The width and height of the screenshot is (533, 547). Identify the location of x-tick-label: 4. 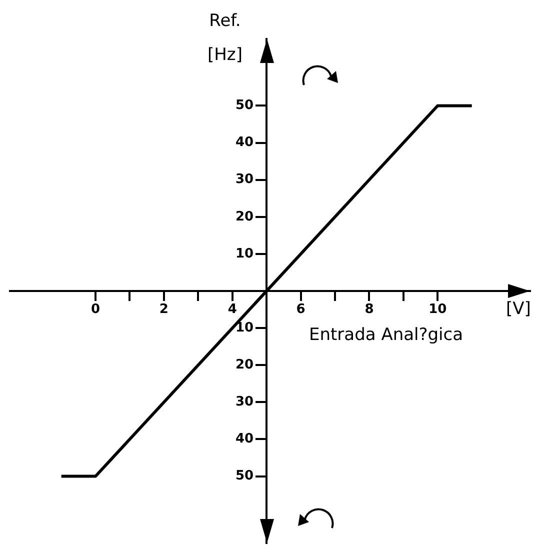
(232, 310).